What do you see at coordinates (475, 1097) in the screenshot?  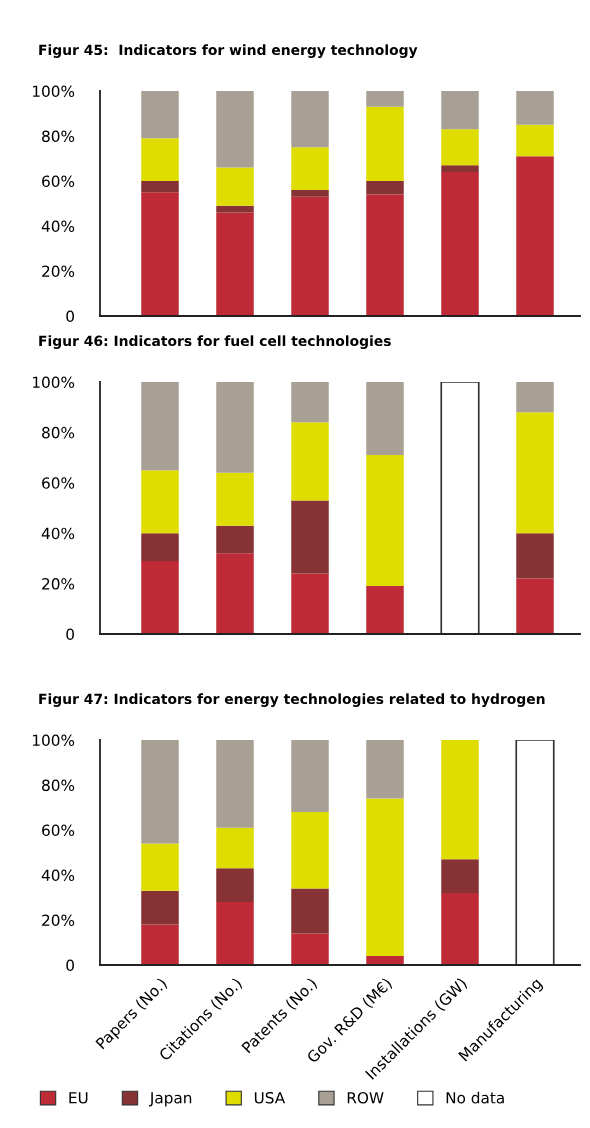 I see `legend-label: No data` at bounding box center [475, 1097].